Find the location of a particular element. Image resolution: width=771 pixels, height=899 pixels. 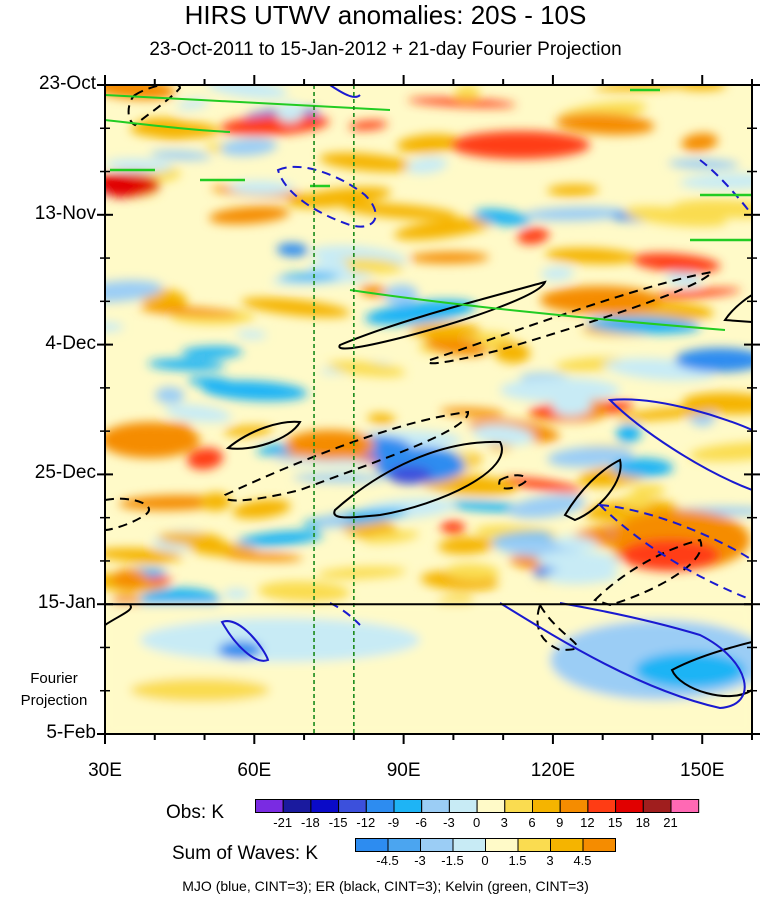

x-tick-label: 150E is located at coordinates (702, 770).